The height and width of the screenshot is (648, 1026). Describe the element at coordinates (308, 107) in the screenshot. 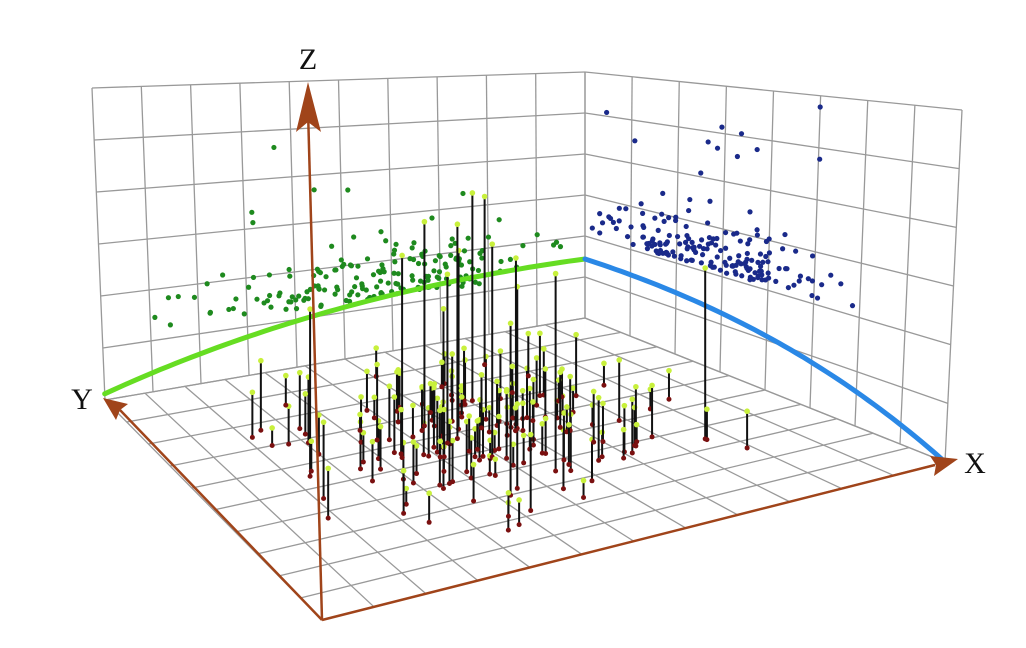

I see `z-arrow` at that location.